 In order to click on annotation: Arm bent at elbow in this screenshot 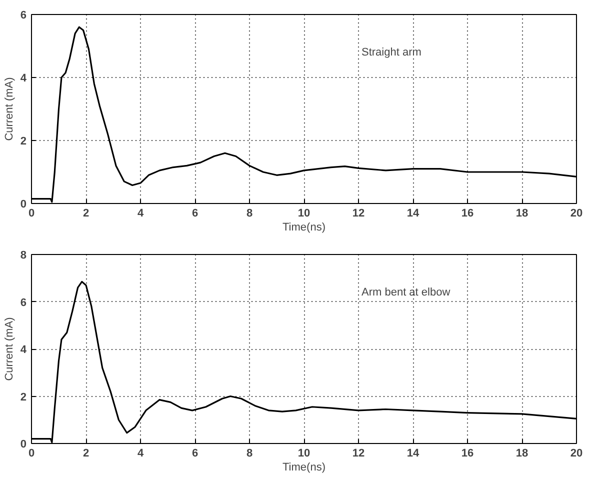, I will do `click(406, 292)`.